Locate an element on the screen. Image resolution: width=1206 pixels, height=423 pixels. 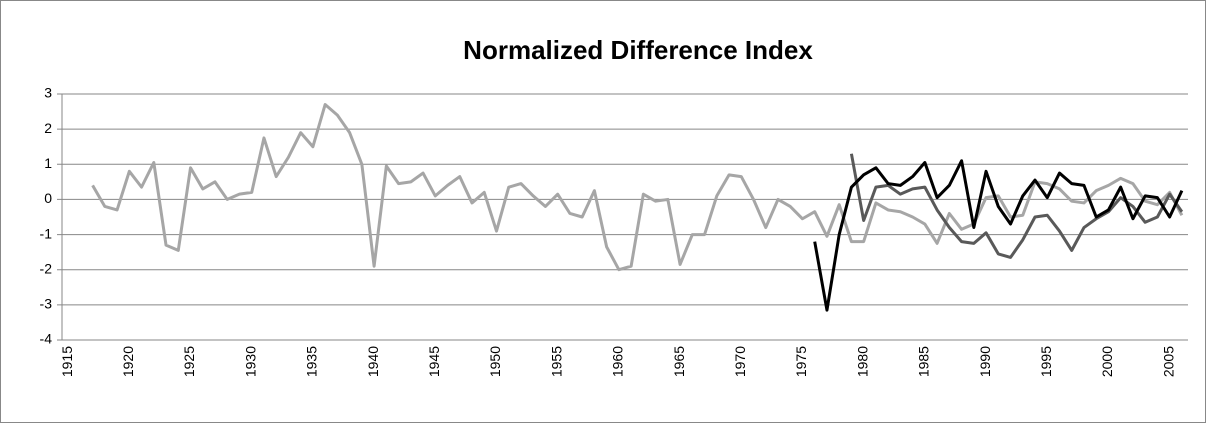
x-tick-label: 1915 is located at coordinates (67, 361).